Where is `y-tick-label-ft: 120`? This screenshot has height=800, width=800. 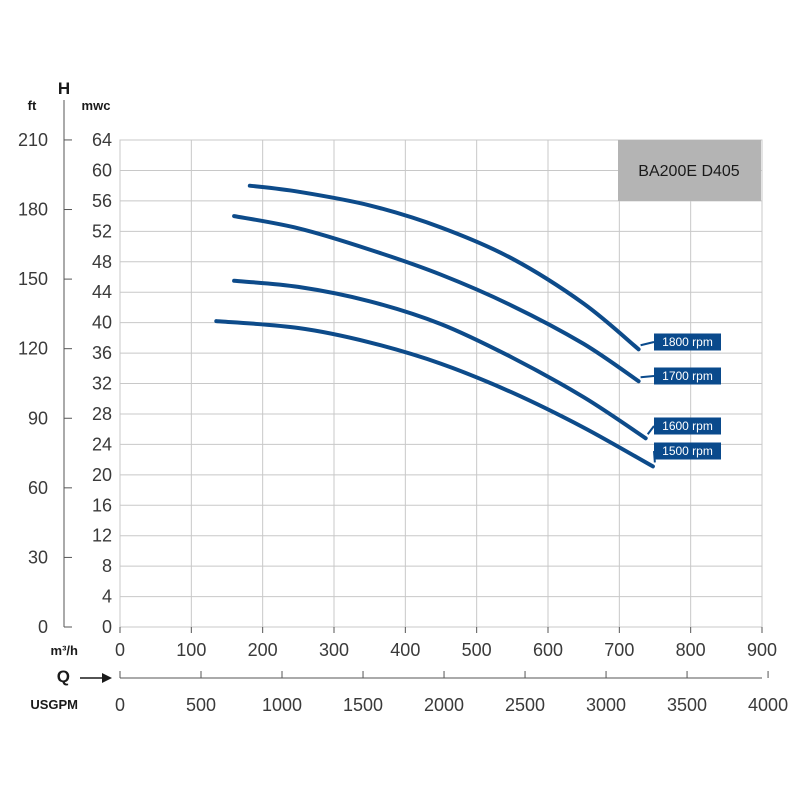 y-tick-label-ft: 120 is located at coordinates (33, 349).